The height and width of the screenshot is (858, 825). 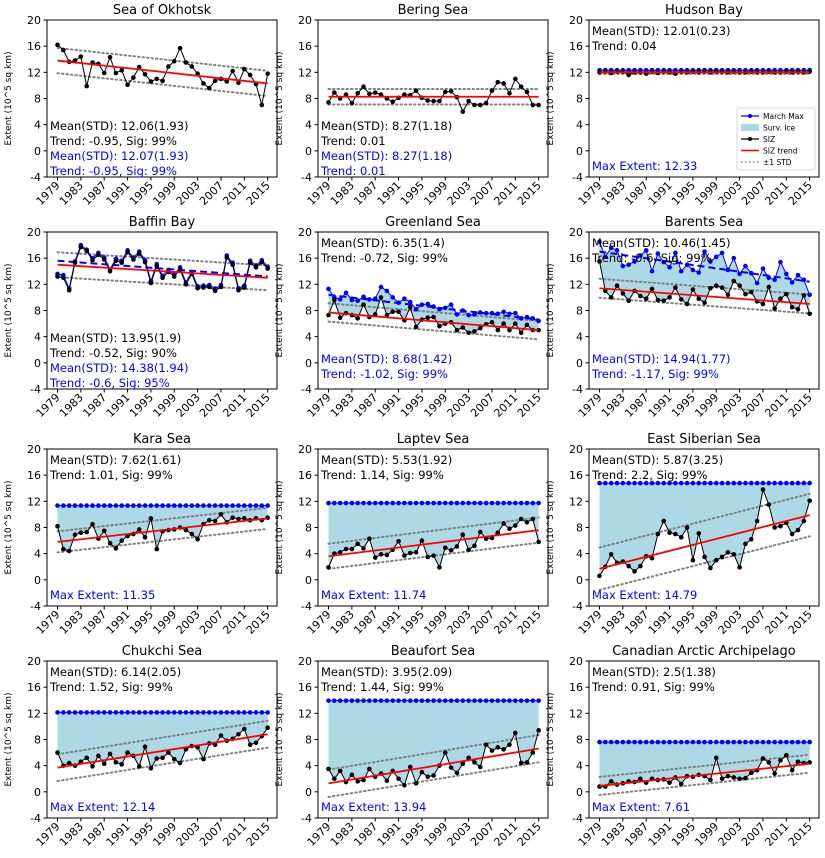 What do you see at coordinates (753, 622) in the screenshot?
I see `x-tick-label: 2007` at bounding box center [753, 622].